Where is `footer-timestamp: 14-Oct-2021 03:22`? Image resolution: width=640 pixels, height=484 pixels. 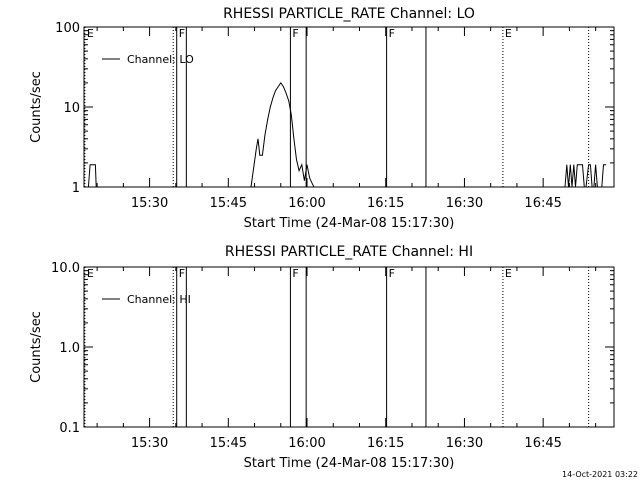 footer-timestamp: 14-Oct-2021 03:22 is located at coordinates (600, 474).